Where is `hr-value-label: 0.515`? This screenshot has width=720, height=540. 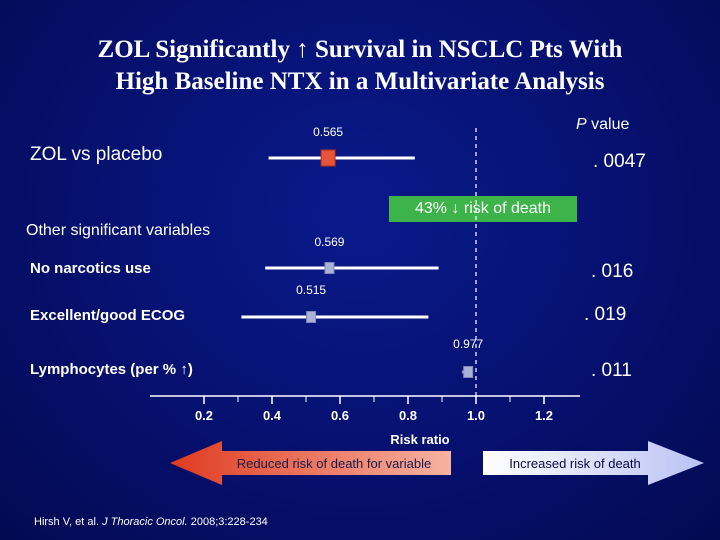 hr-value-label: 0.515 is located at coordinates (311, 290).